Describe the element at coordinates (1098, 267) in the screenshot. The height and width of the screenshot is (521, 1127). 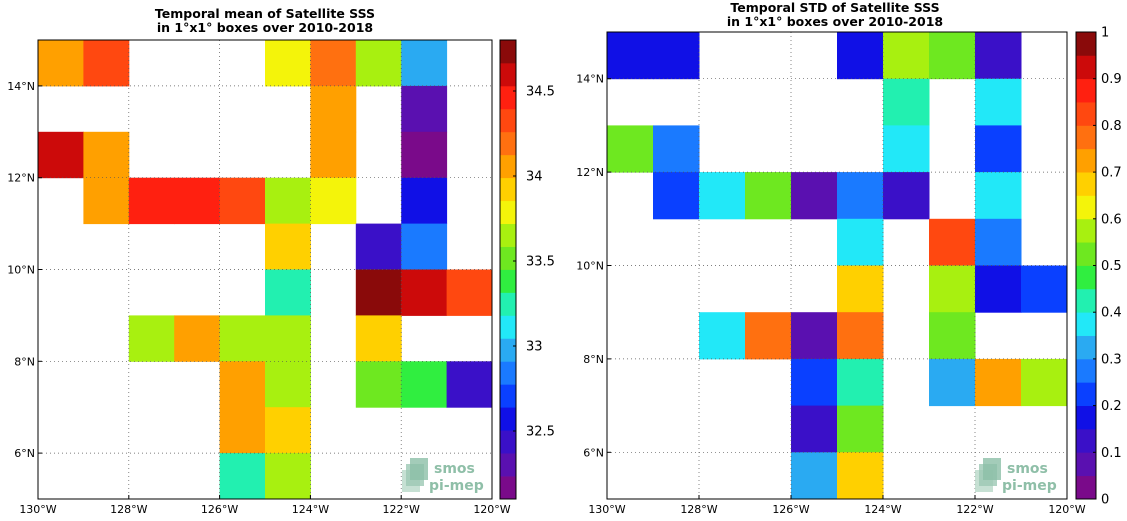
I see `std-colorbar: 0 0.1 0.2 0.3 0.4 0.5 0.6 0.7 0.8 0.9 1` at that location.